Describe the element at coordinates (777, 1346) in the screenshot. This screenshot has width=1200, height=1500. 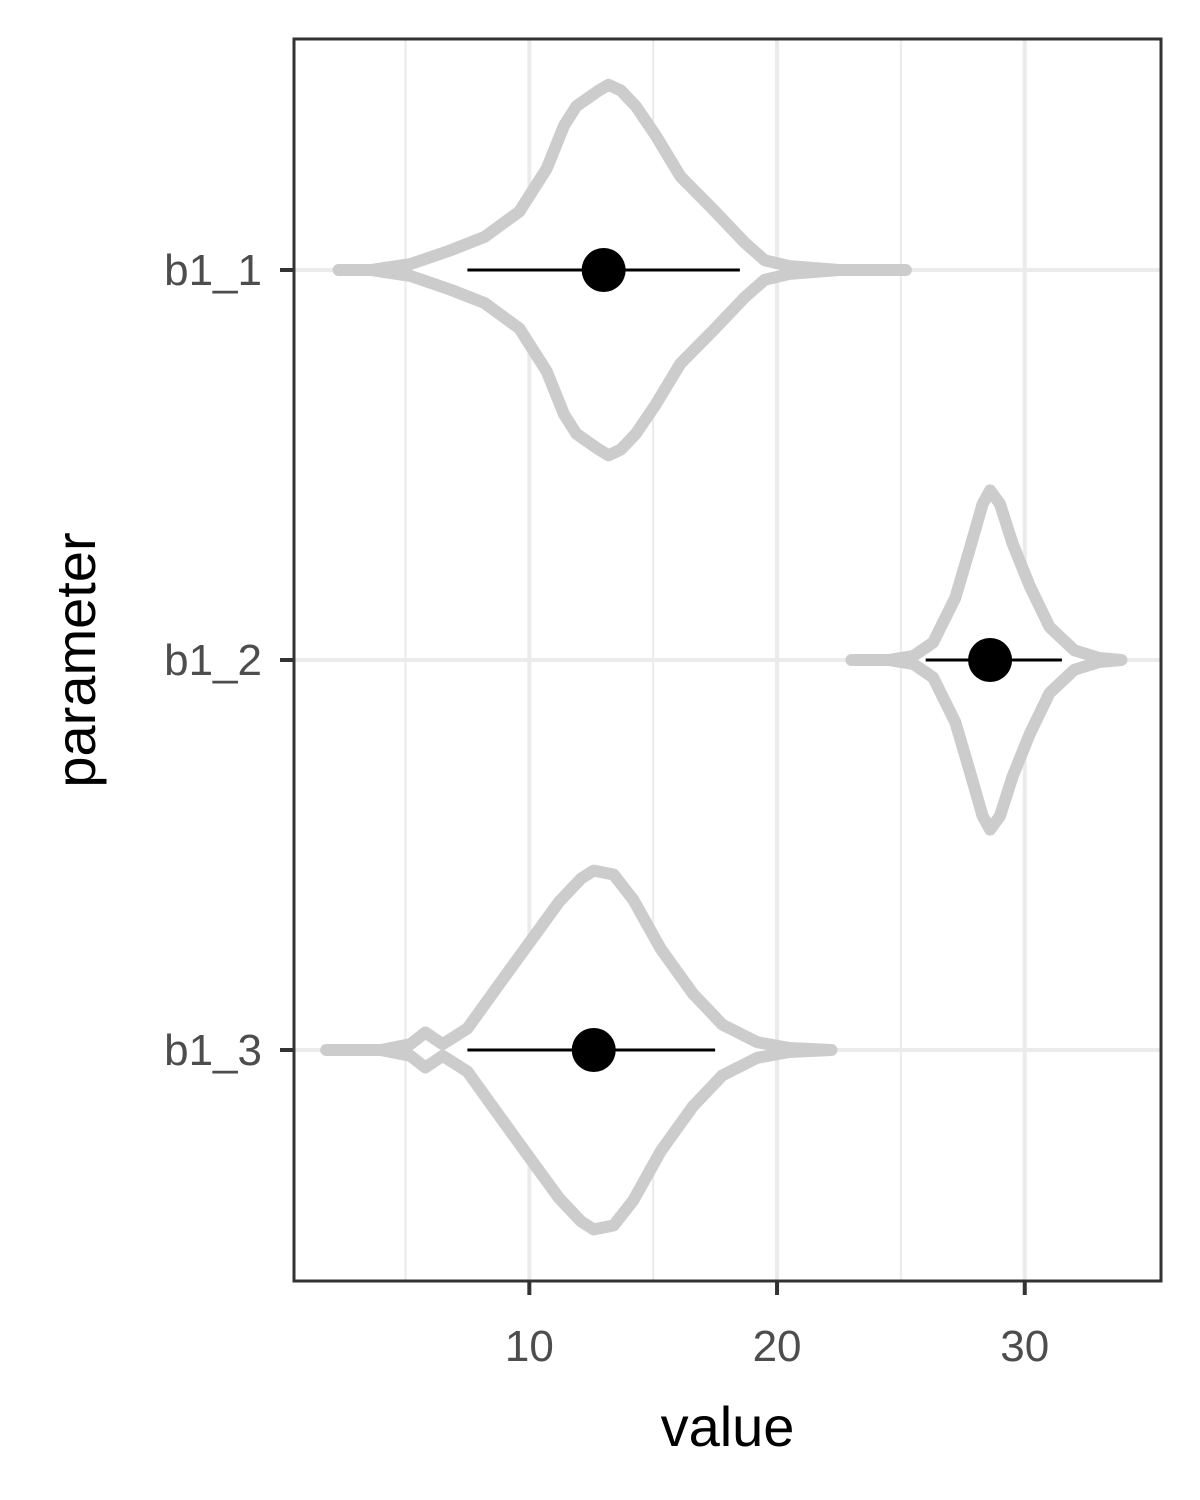
I see `x-tick-label: 20` at that location.